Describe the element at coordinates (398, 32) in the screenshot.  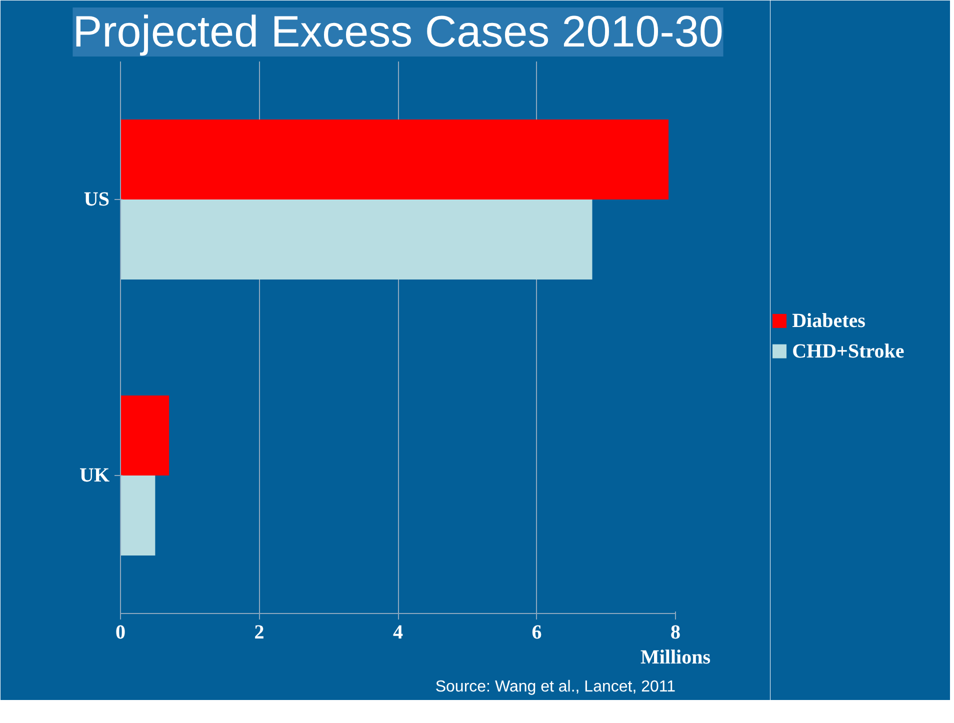
I see `chart-title: Projected Excess Cases 2010-30` at that location.